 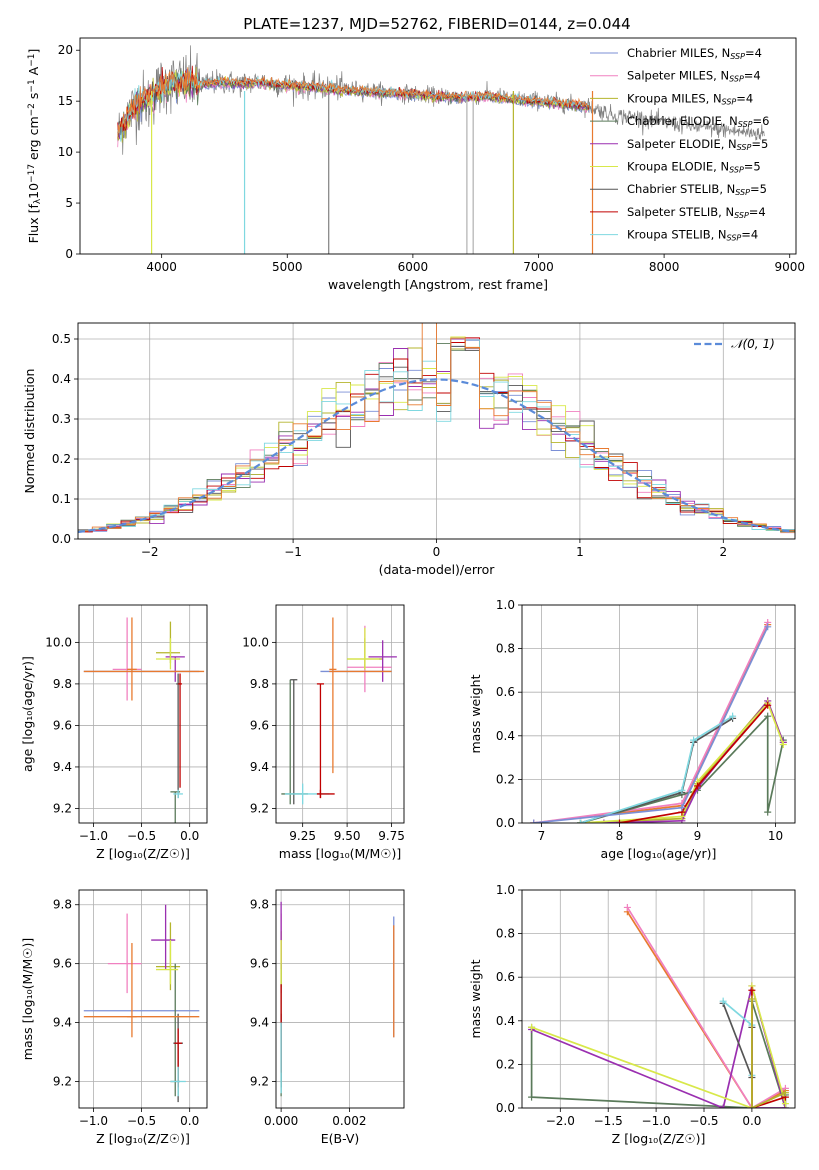 I want to click on y-tick-label: 15, so click(x=65, y=101).